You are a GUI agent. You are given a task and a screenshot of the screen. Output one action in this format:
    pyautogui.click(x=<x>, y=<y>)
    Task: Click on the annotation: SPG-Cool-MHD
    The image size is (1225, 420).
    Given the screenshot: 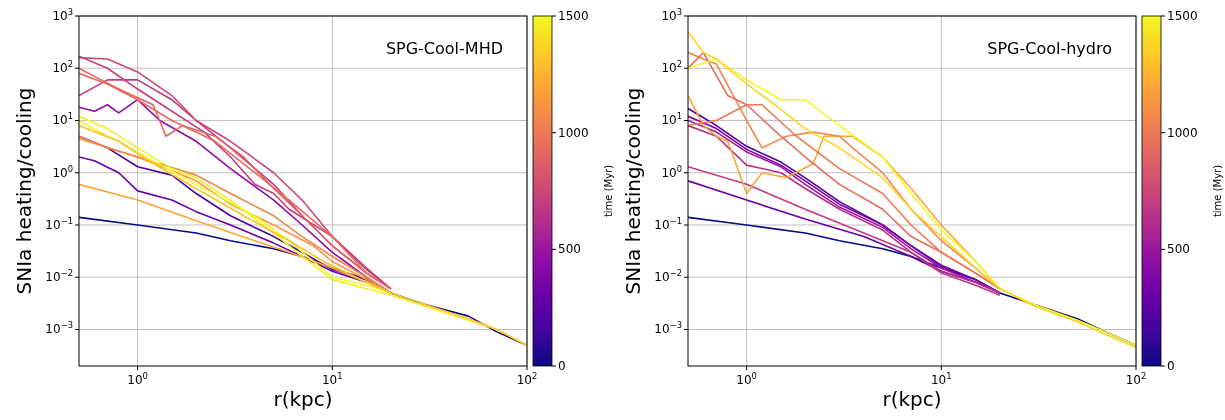 What is the action you would take?
    pyautogui.click(x=444, y=48)
    